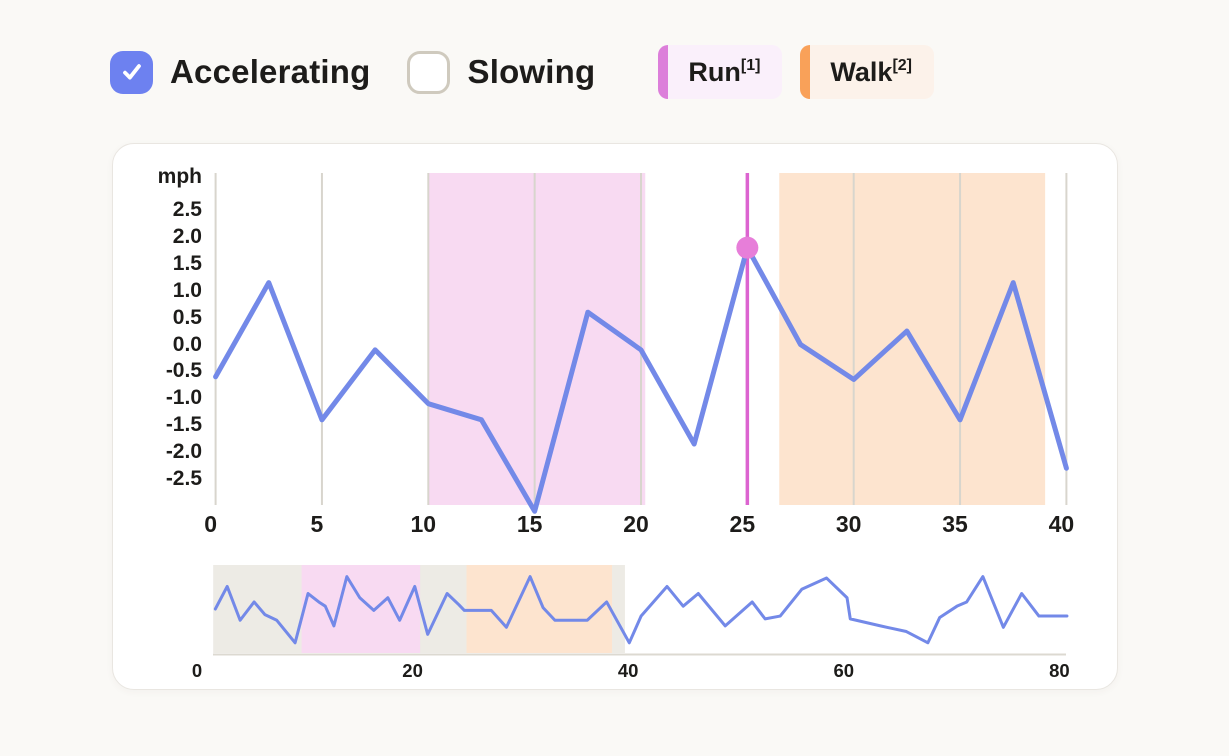 Image resolution: width=1229 pixels, height=756 pixels. Describe the element at coordinates (902, 65) in the screenshot. I see `walk-superscript: [2]` at that location.